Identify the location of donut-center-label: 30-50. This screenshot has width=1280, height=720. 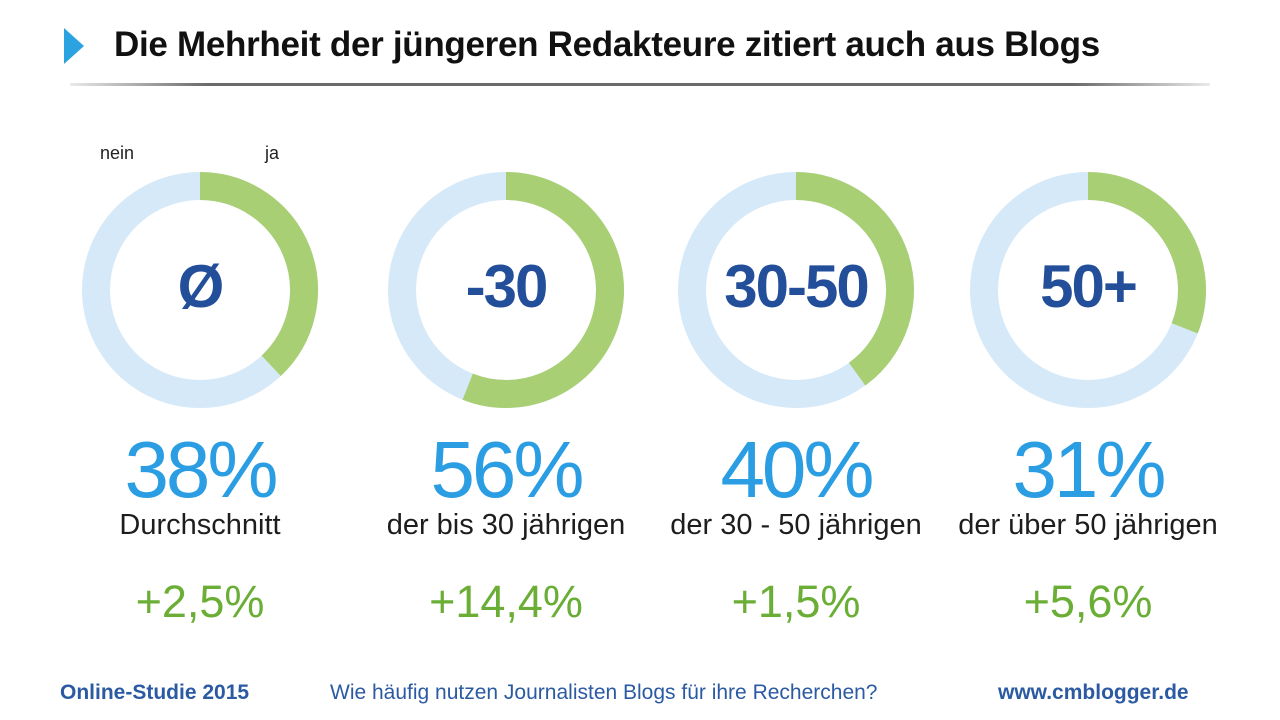
(796, 286).